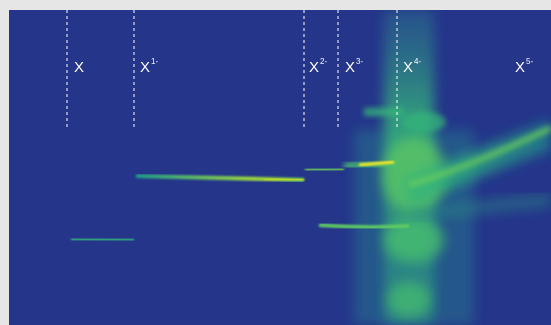  Describe the element at coordinates (524, 66) in the screenshot. I see `region-label-x5: X5-` at that location.